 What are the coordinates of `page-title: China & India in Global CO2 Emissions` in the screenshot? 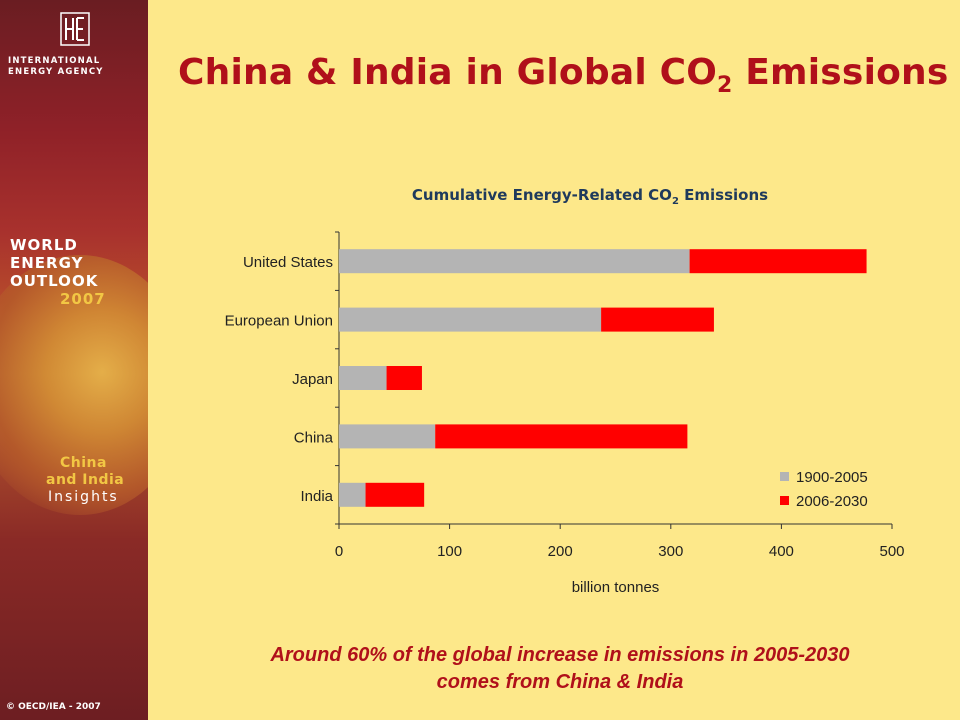 It's located at (563, 75).